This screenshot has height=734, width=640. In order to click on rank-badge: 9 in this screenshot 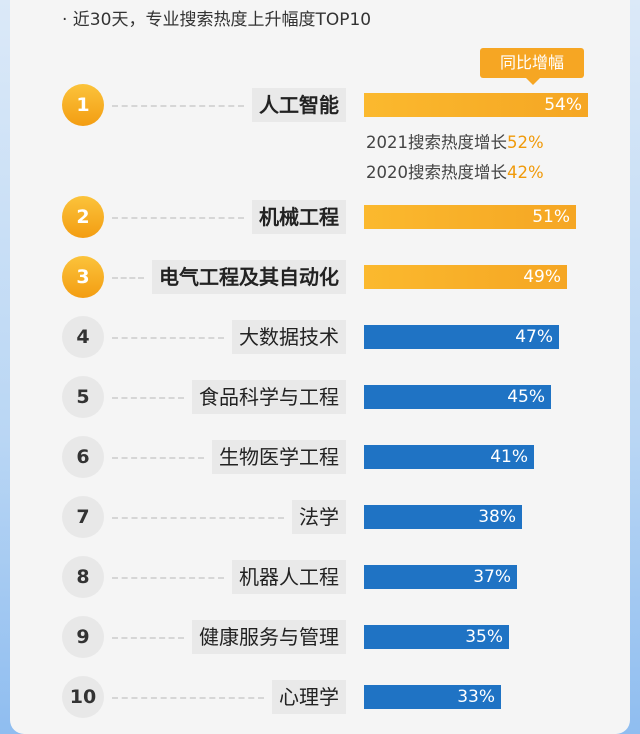, I will do `click(83, 637)`.